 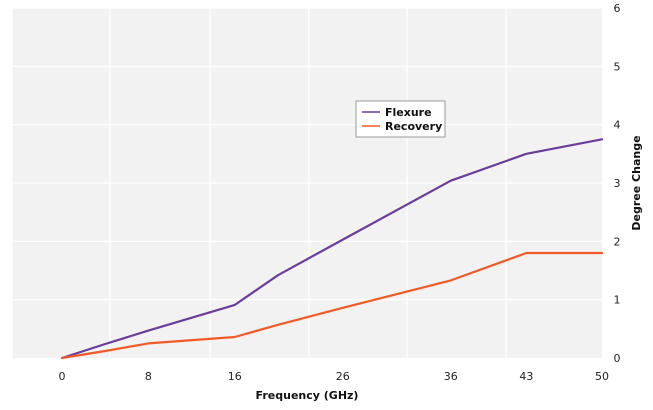 I want to click on y-tick-label: 5, so click(x=617, y=66).